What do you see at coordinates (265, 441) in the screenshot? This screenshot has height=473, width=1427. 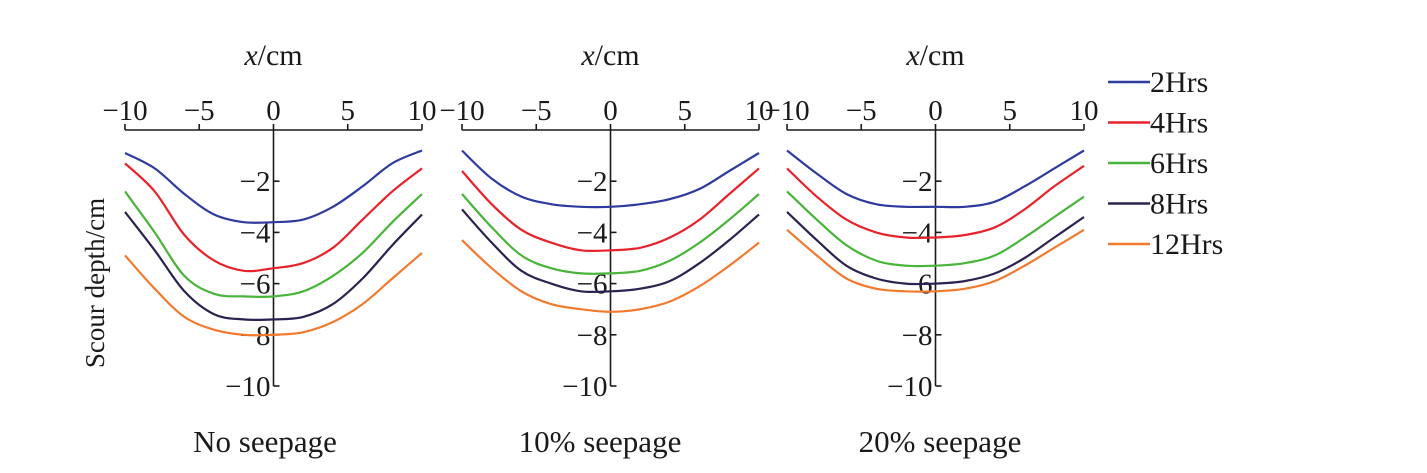 I see `panel-title: No seepage` at bounding box center [265, 441].